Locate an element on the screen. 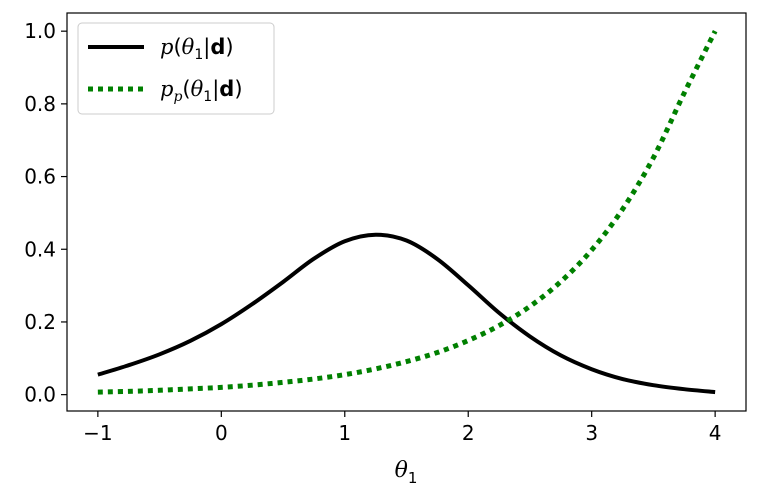 This screenshot has height=496, width=759. x-axis-label-subscript: 1 is located at coordinates (413, 478).